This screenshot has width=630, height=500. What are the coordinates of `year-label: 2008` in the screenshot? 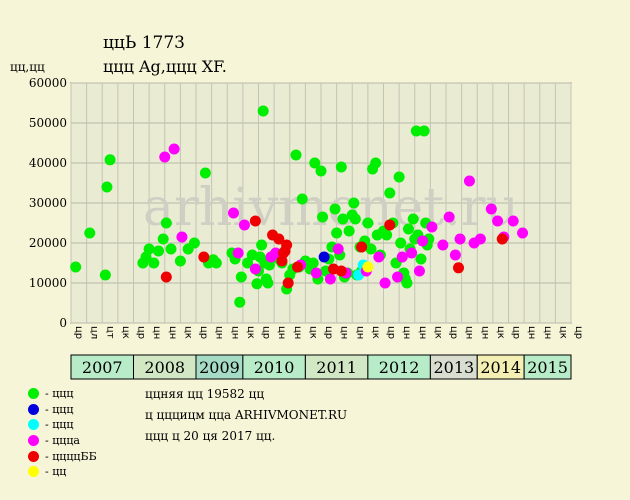 It's located at (164, 367).